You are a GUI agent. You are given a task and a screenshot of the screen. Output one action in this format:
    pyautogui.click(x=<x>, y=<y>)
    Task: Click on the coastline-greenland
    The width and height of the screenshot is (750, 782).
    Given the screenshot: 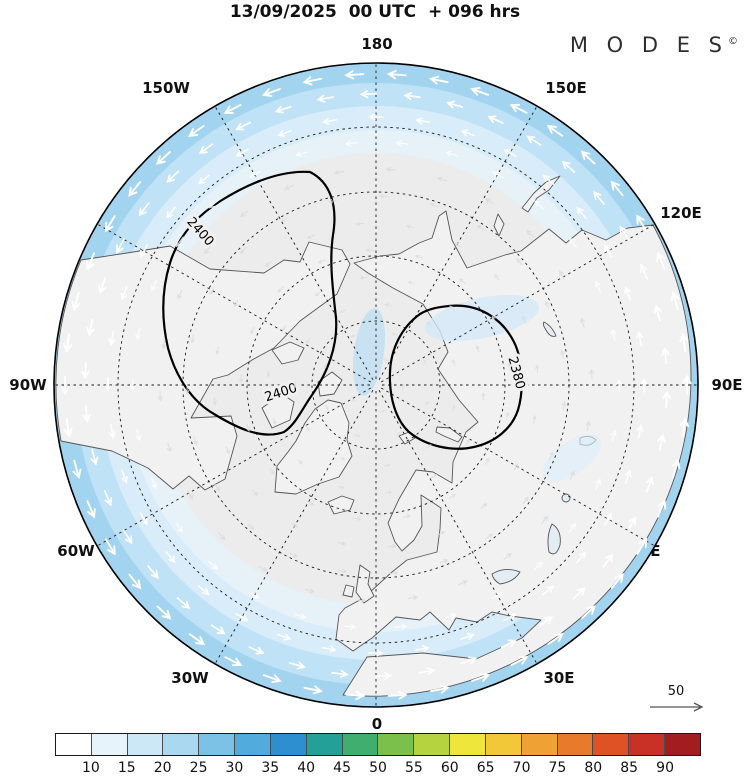 What is the action you would take?
    pyautogui.click(x=313, y=447)
    